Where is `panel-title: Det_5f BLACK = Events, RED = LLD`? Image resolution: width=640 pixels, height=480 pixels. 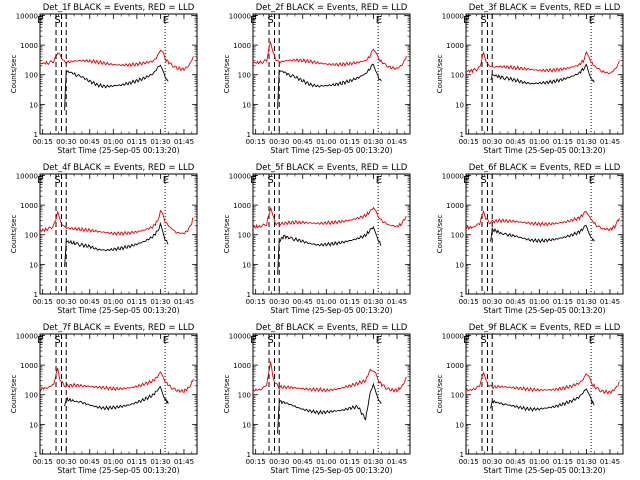 panel-title: Det_5f BLACK = Events, RED = LLD is located at coordinates (332, 168).